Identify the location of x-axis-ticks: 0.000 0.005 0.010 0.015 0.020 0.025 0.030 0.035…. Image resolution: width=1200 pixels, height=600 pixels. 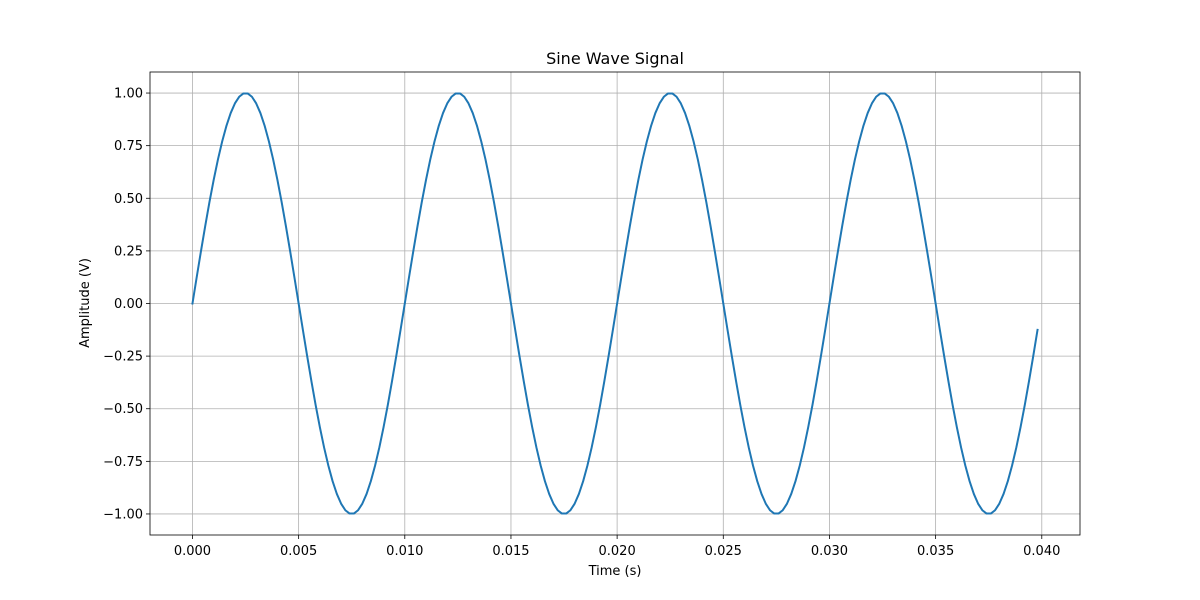
(617, 547).